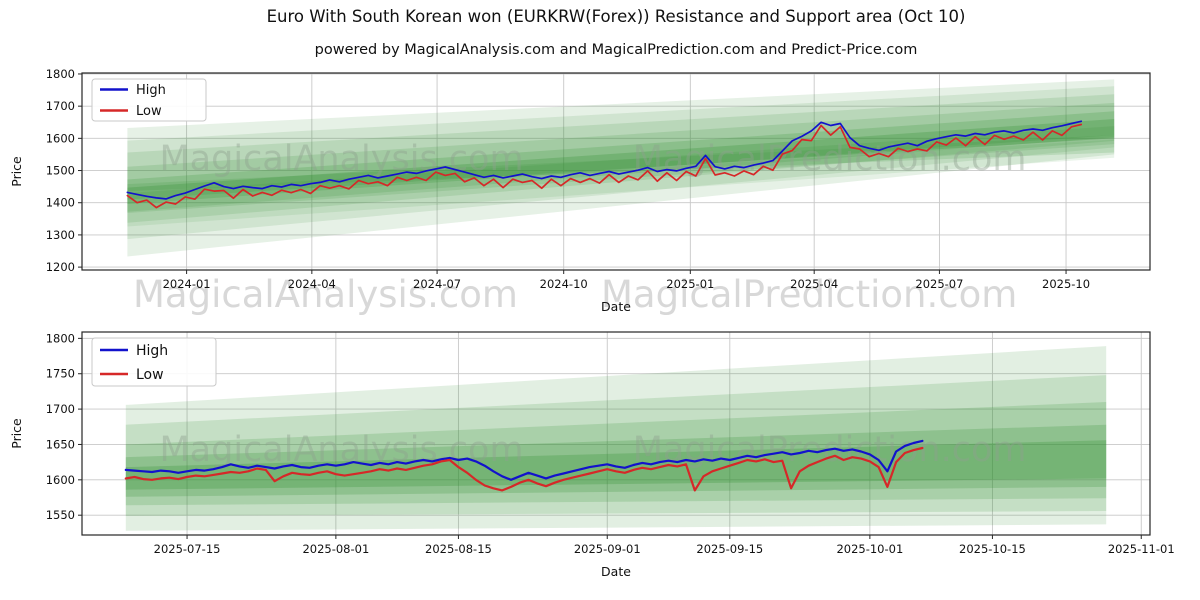 This screenshot has width=1200, height=600. I want to click on recent-legend: High Low, so click(154, 362).